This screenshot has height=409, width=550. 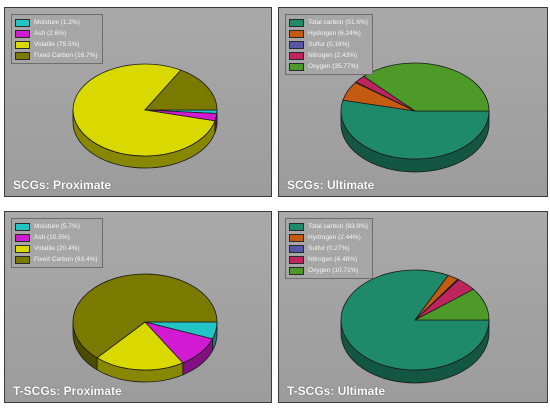 I want to click on legend-label: Moisture (5.7%), so click(x=57, y=226).